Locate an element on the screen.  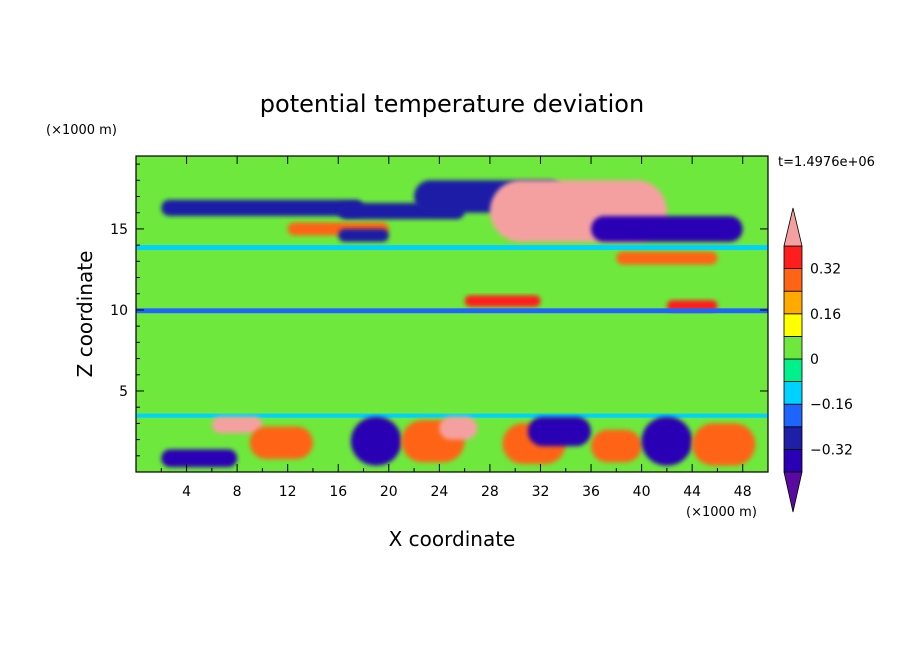
x-tick-label: 8 is located at coordinates (237, 492).